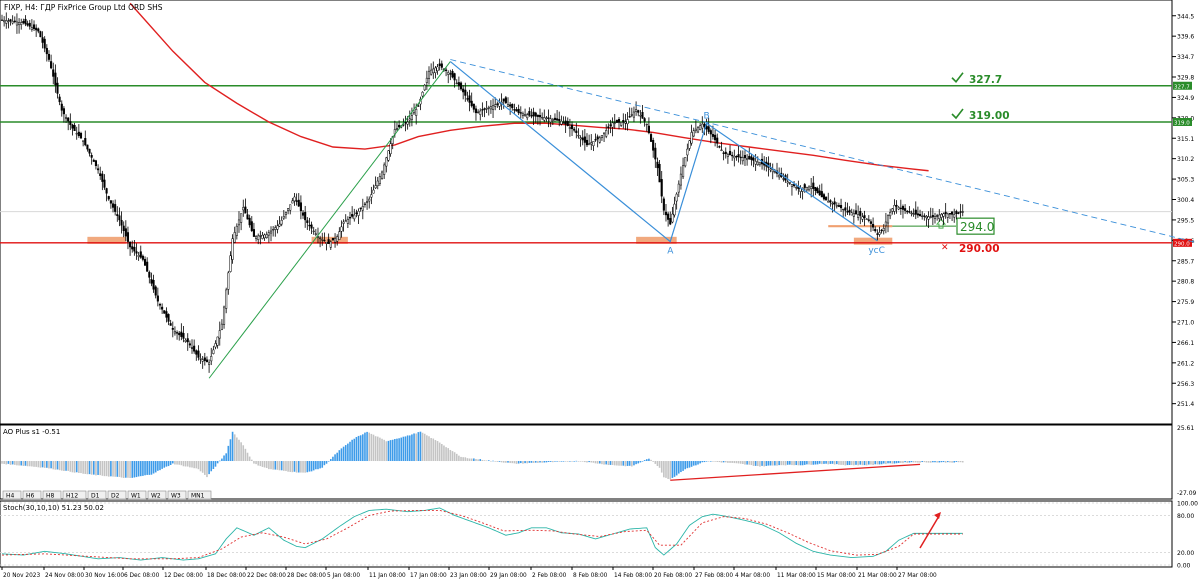 The width and height of the screenshot is (1200, 585). Describe the element at coordinates (157, 495) in the screenshot. I see `timeframe-button-w2: W2` at that location.